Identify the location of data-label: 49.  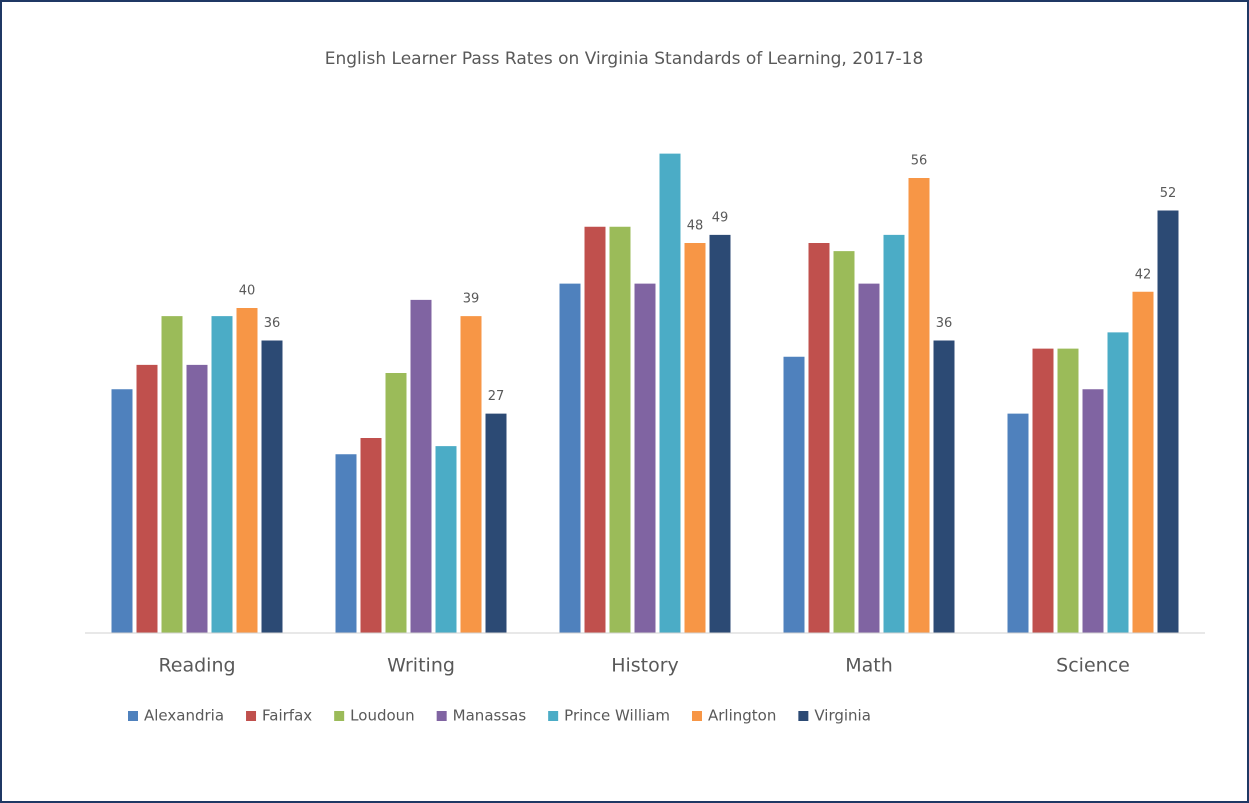
(720, 217).